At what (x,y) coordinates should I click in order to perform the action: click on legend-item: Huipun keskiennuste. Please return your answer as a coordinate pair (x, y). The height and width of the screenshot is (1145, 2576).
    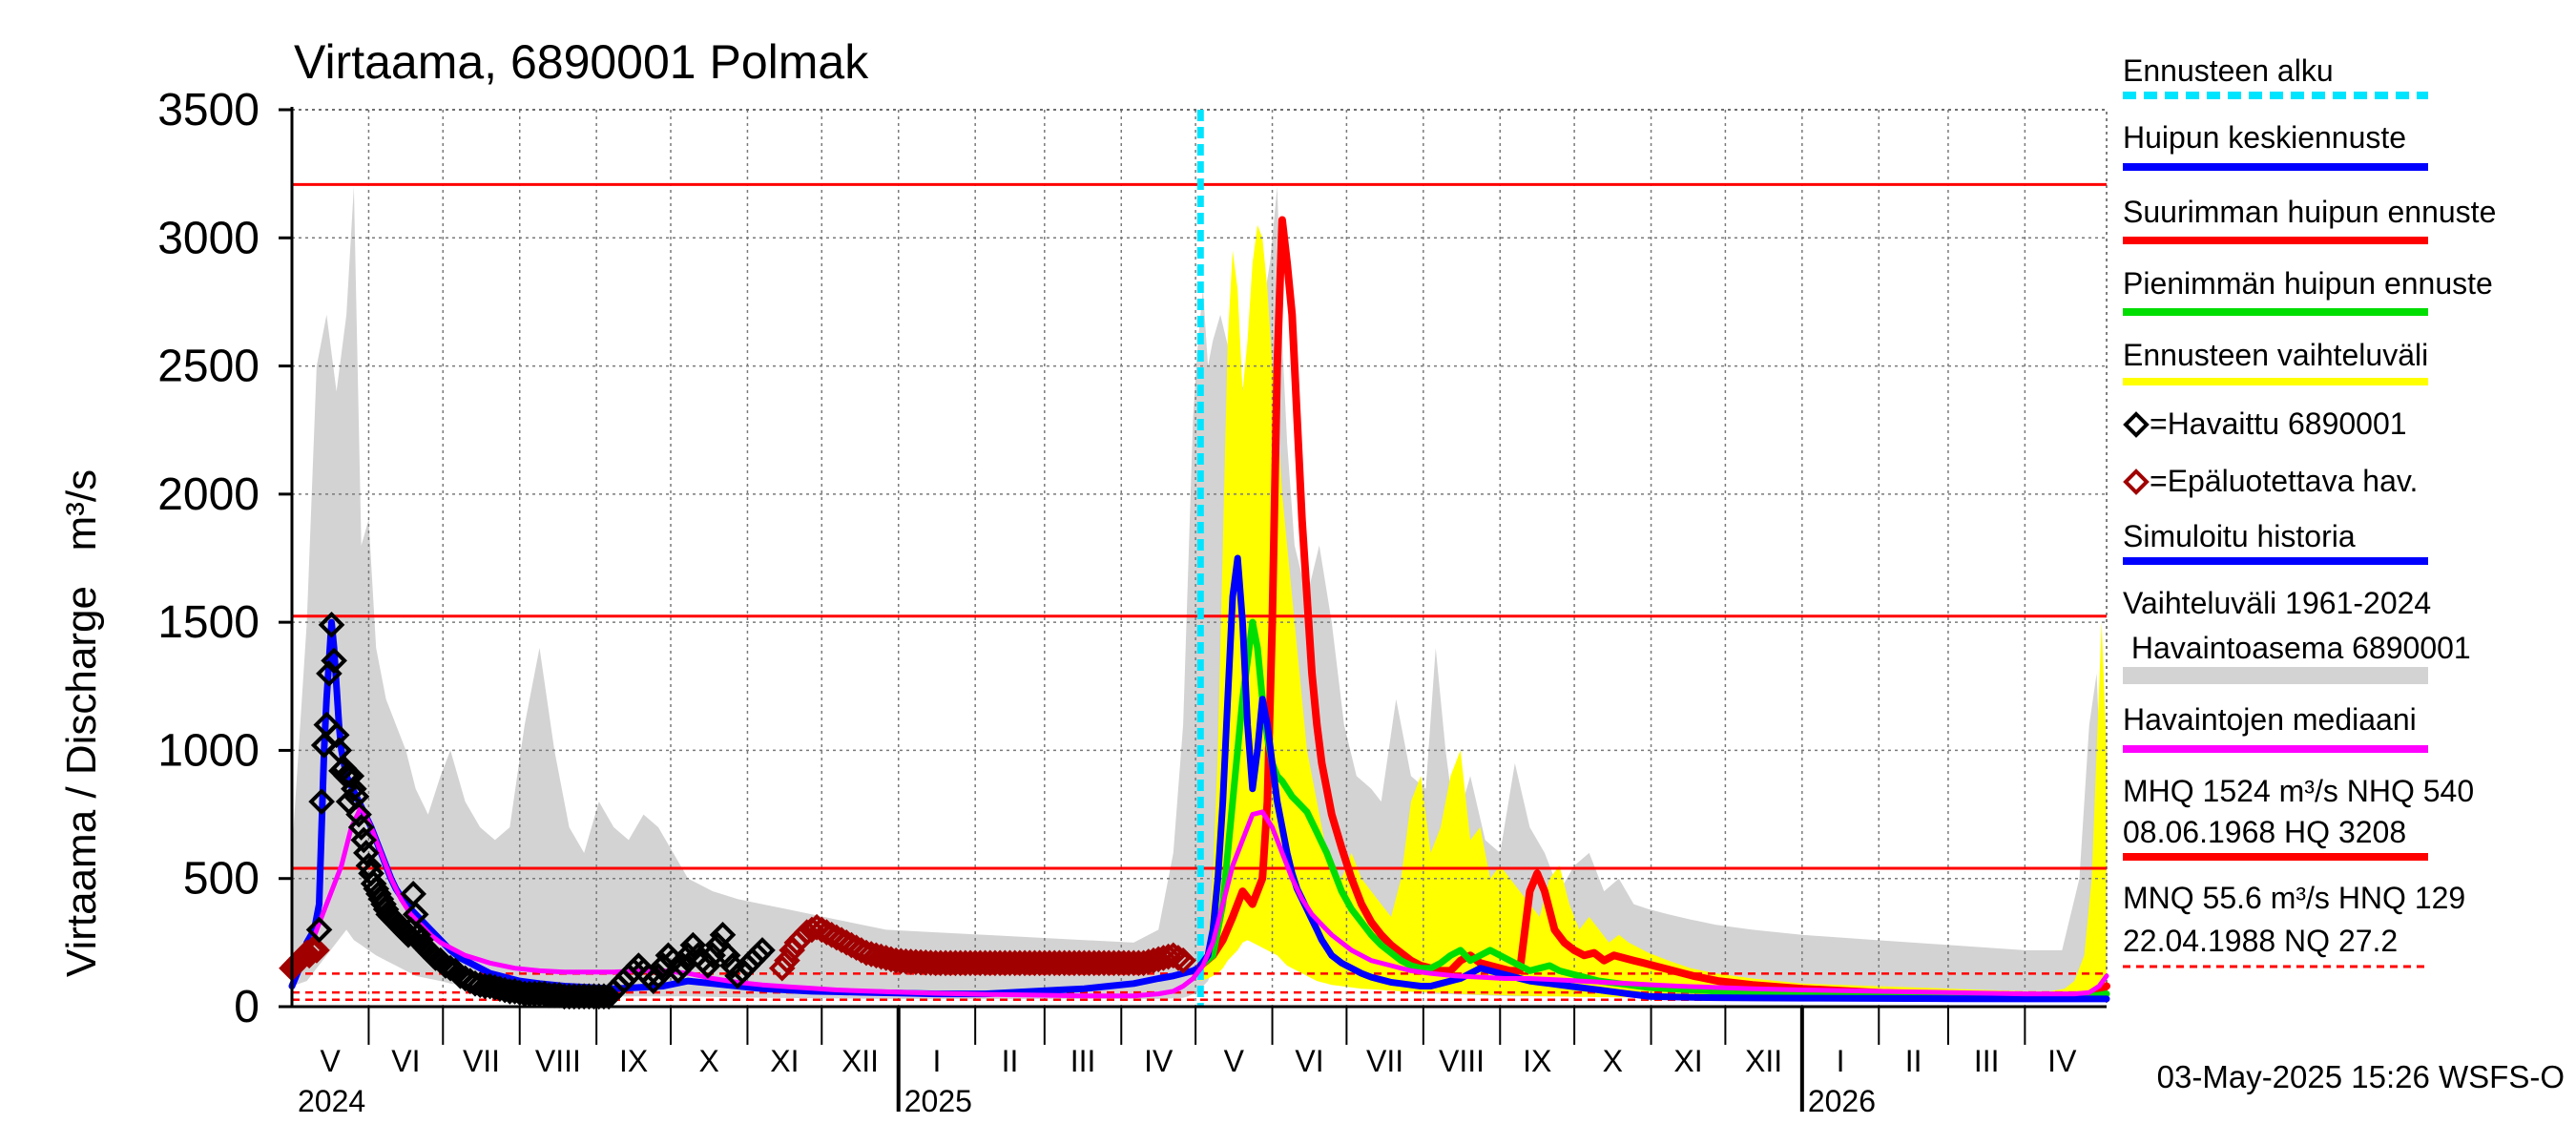
    Looking at the image, I should click on (2275, 145).